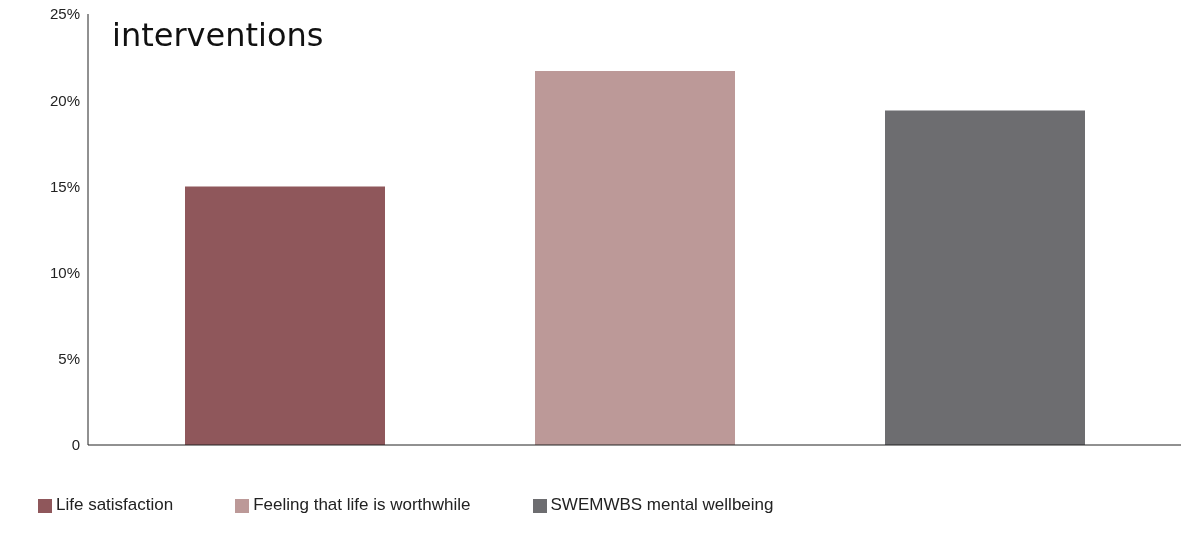  Describe the element at coordinates (362, 504) in the screenshot. I see `legend-label: Feeling that life is worthwhile` at that location.